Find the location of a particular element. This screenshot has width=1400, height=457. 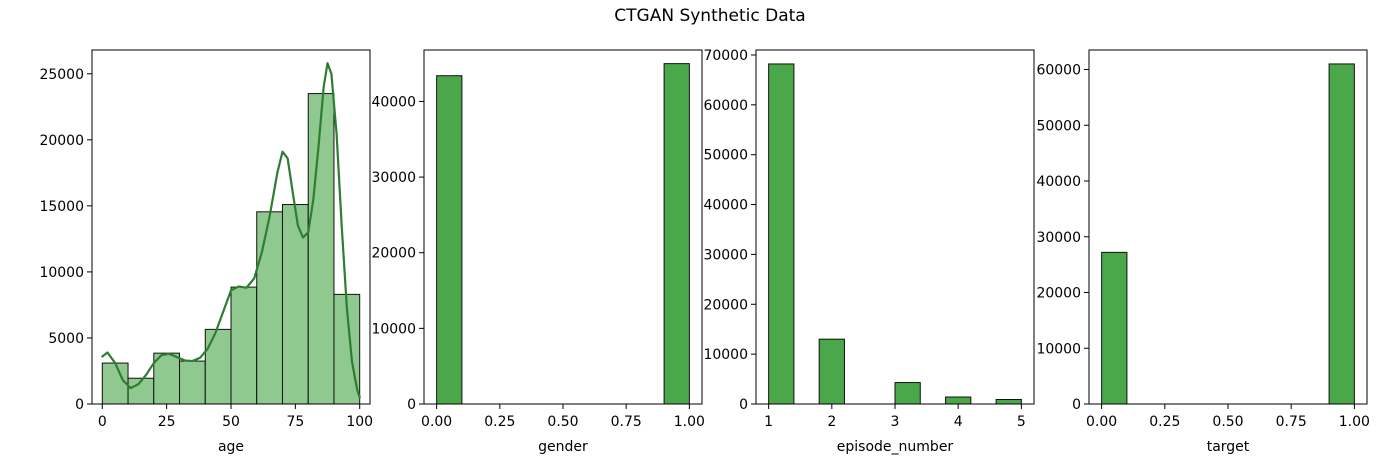

y-tick-label: 25000 is located at coordinates (61, 75).